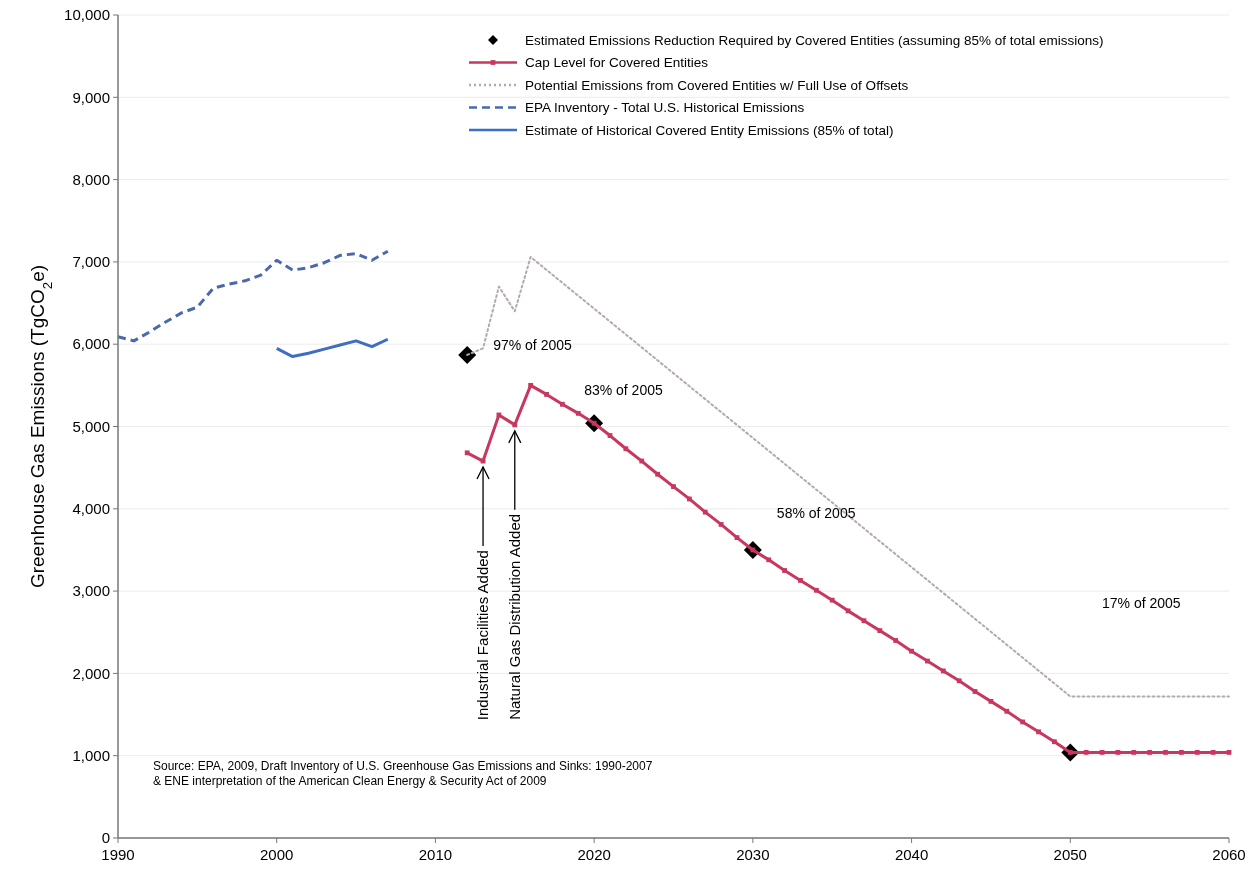  I want to click on legend-label: Estimate of Historical Covered Entity Emissions (85% of total), so click(709, 130).